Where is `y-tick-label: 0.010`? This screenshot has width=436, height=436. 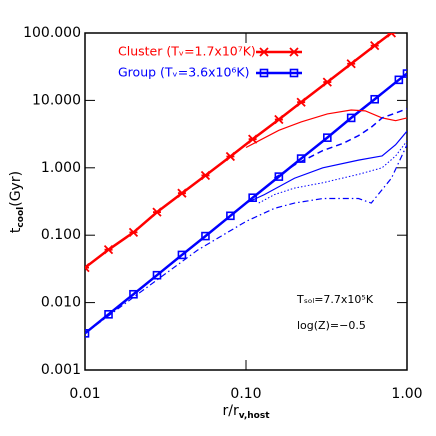
y-tick-label: 0.010 is located at coordinates (61, 303).